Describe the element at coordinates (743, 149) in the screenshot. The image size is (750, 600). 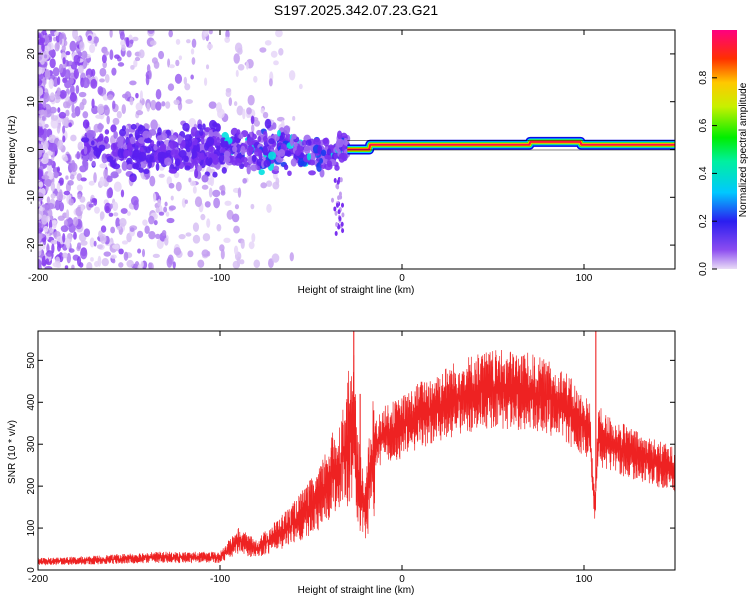
I see `colorbar-label: Normalized spectral amplitude` at that location.